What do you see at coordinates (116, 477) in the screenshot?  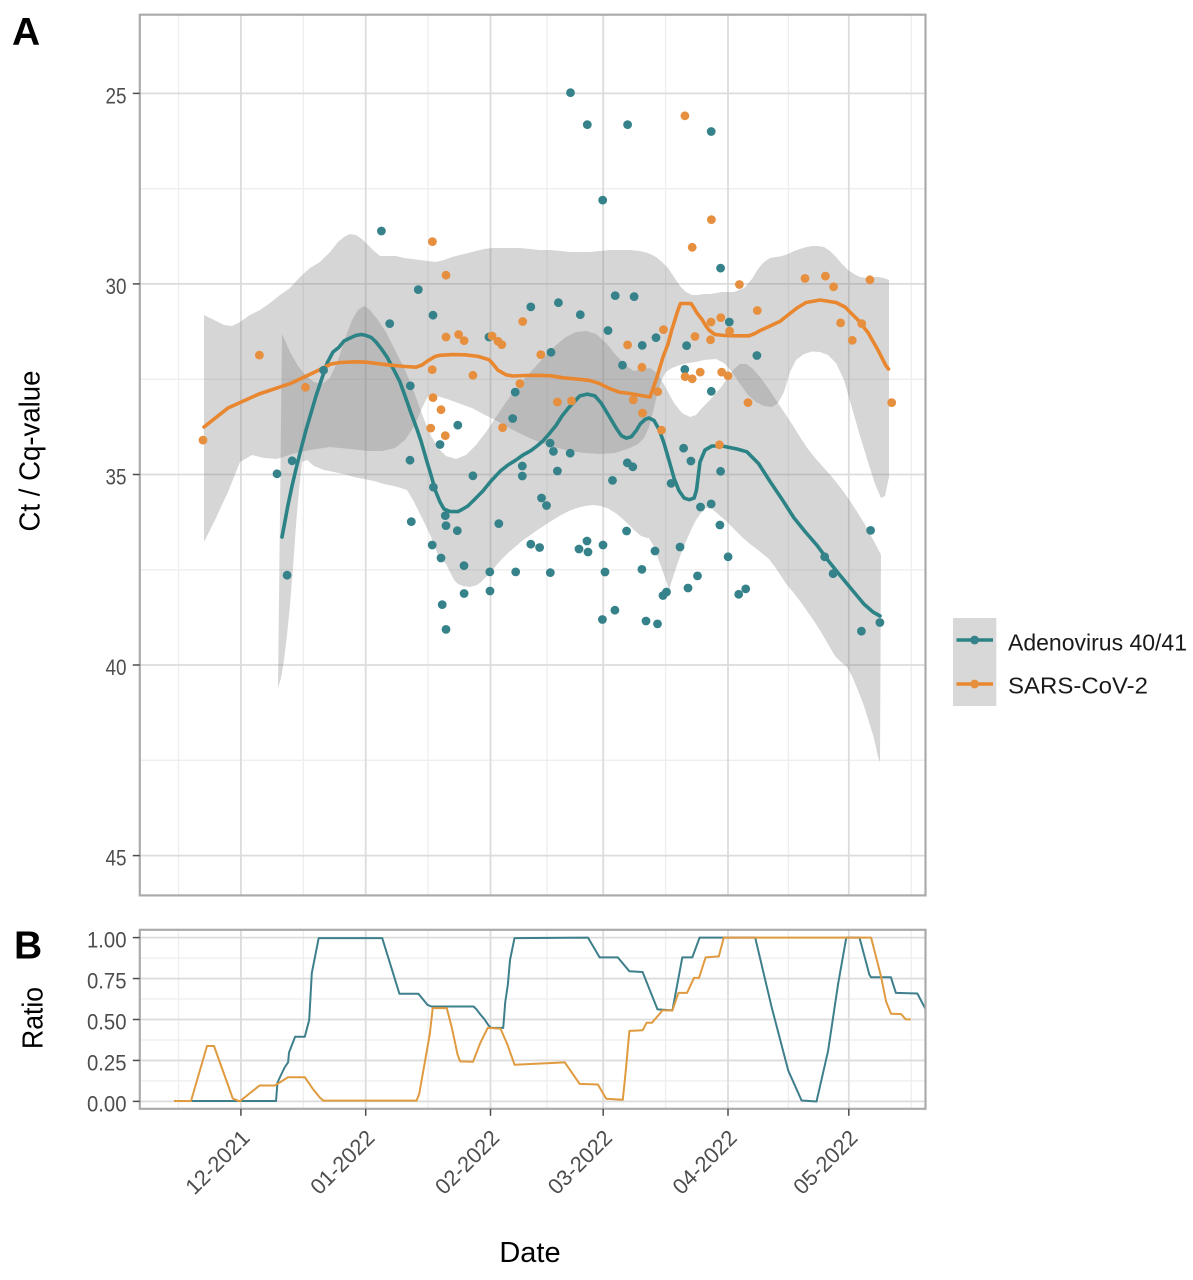 I see `svg-text: 35` at bounding box center [116, 477].